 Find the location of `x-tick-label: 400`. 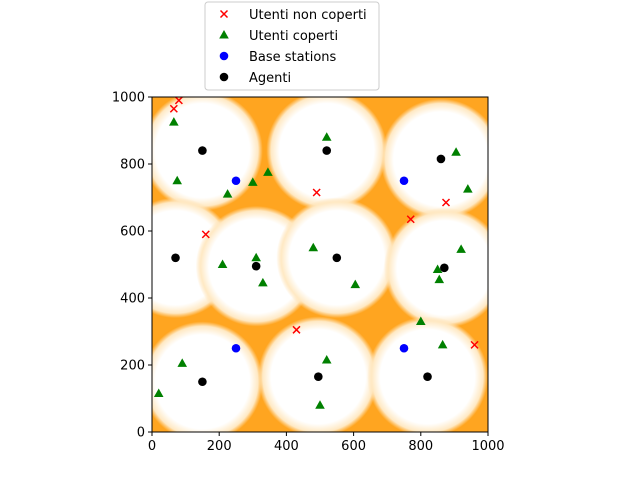

x-tick-label: 400 is located at coordinates (286, 446).